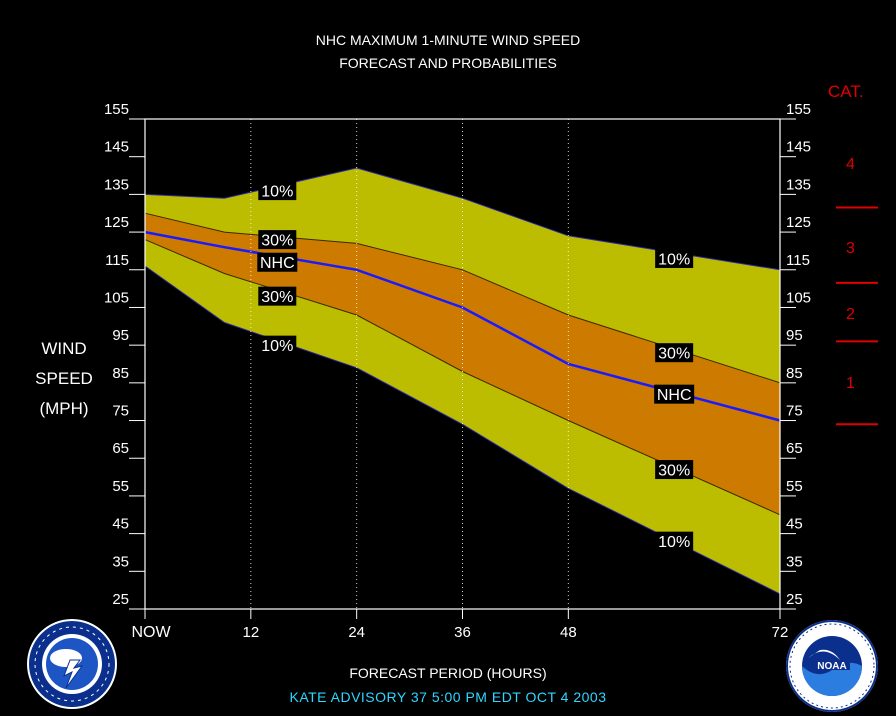 Image resolution: width=896 pixels, height=716 pixels. I want to click on svg-text: NOAA, so click(831, 666).